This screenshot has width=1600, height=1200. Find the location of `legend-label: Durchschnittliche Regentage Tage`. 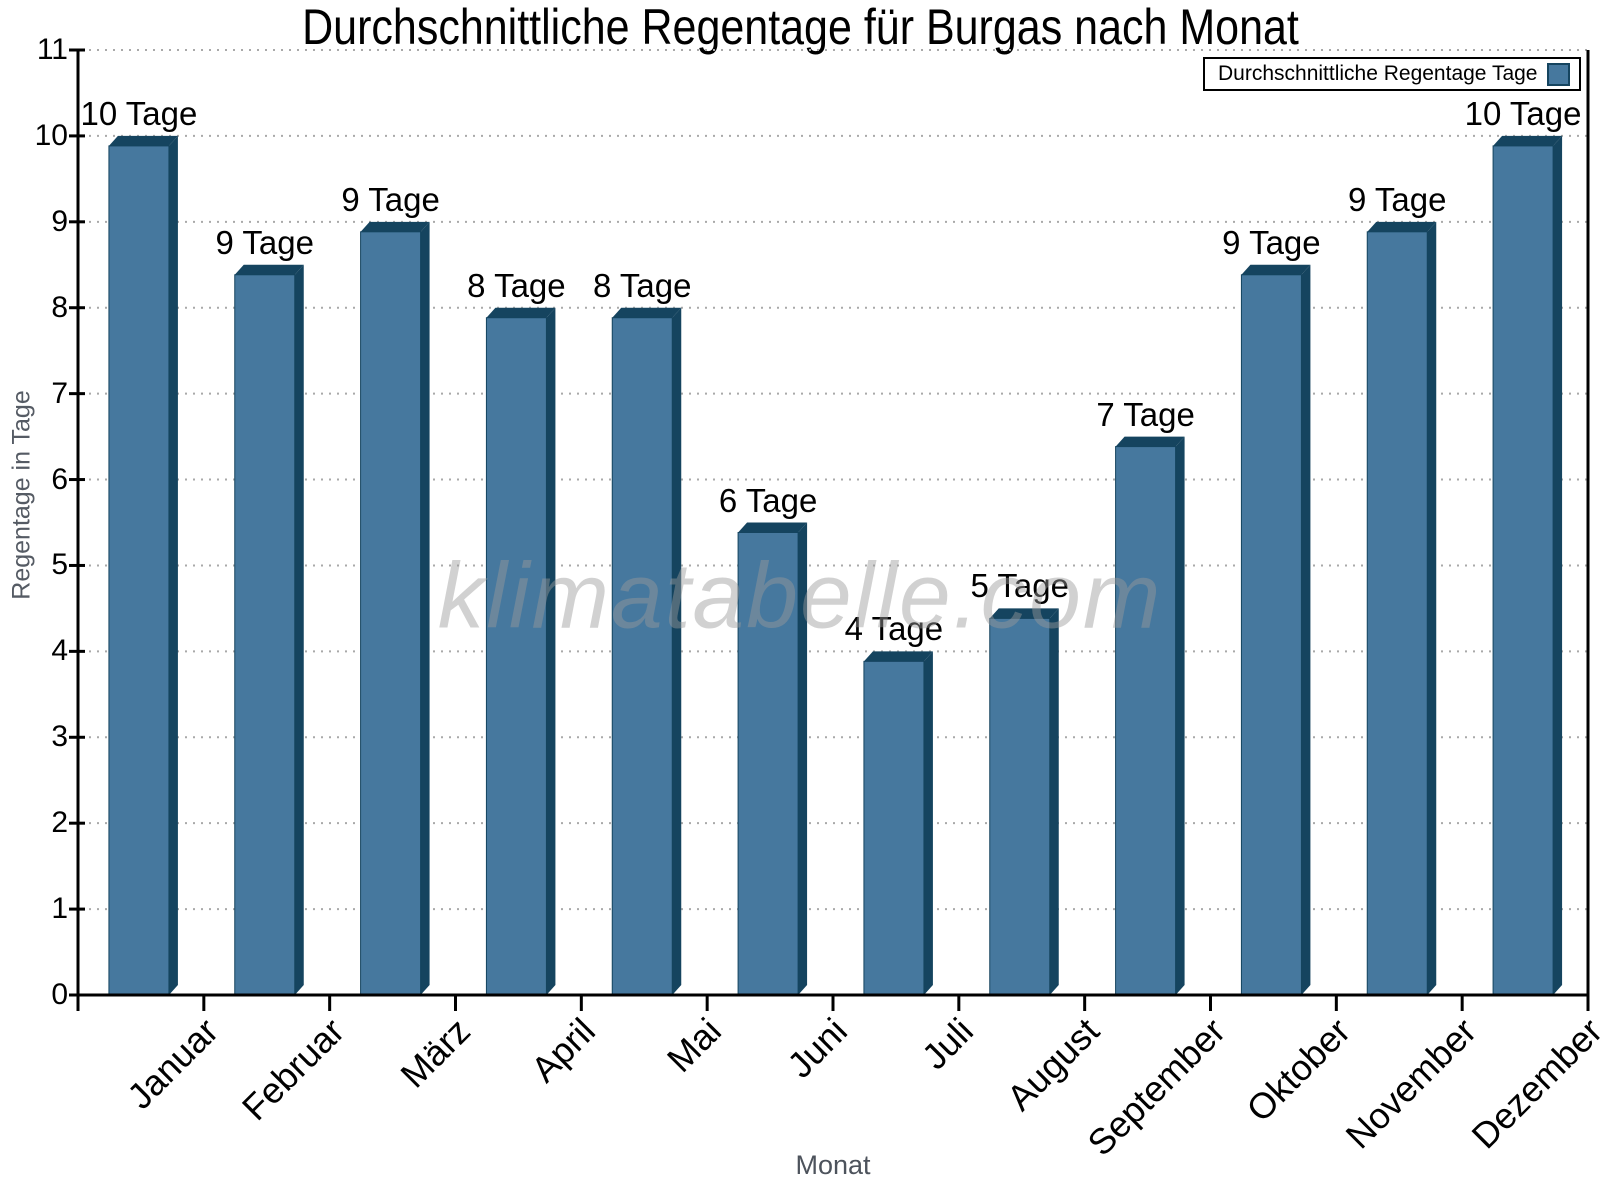

legend-label: Durchschnittliche Regentage Tage is located at coordinates (1378, 73).